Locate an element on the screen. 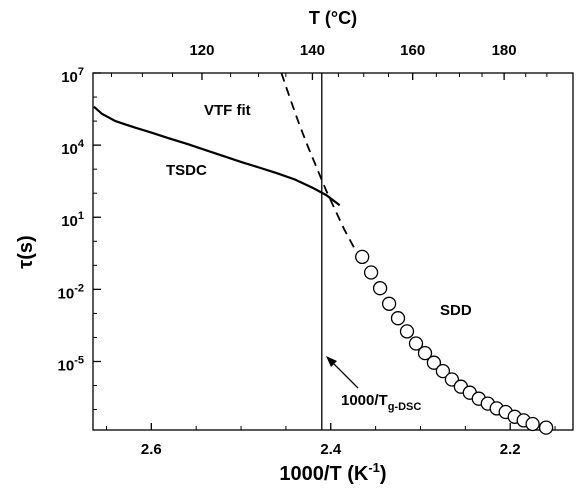 Image resolution: width=585 pixels, height=492 pixels. x-tick-label: 2.2 is located at coordinates (510, 449).